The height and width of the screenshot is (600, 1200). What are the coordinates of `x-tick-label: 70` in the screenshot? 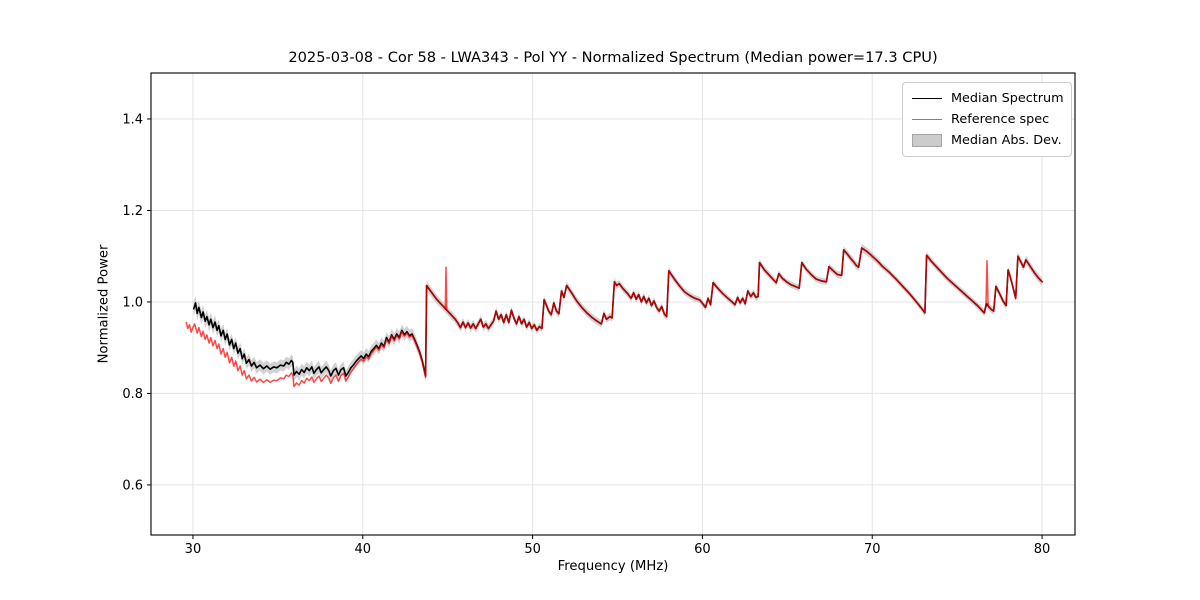 It's located at (872, 549).